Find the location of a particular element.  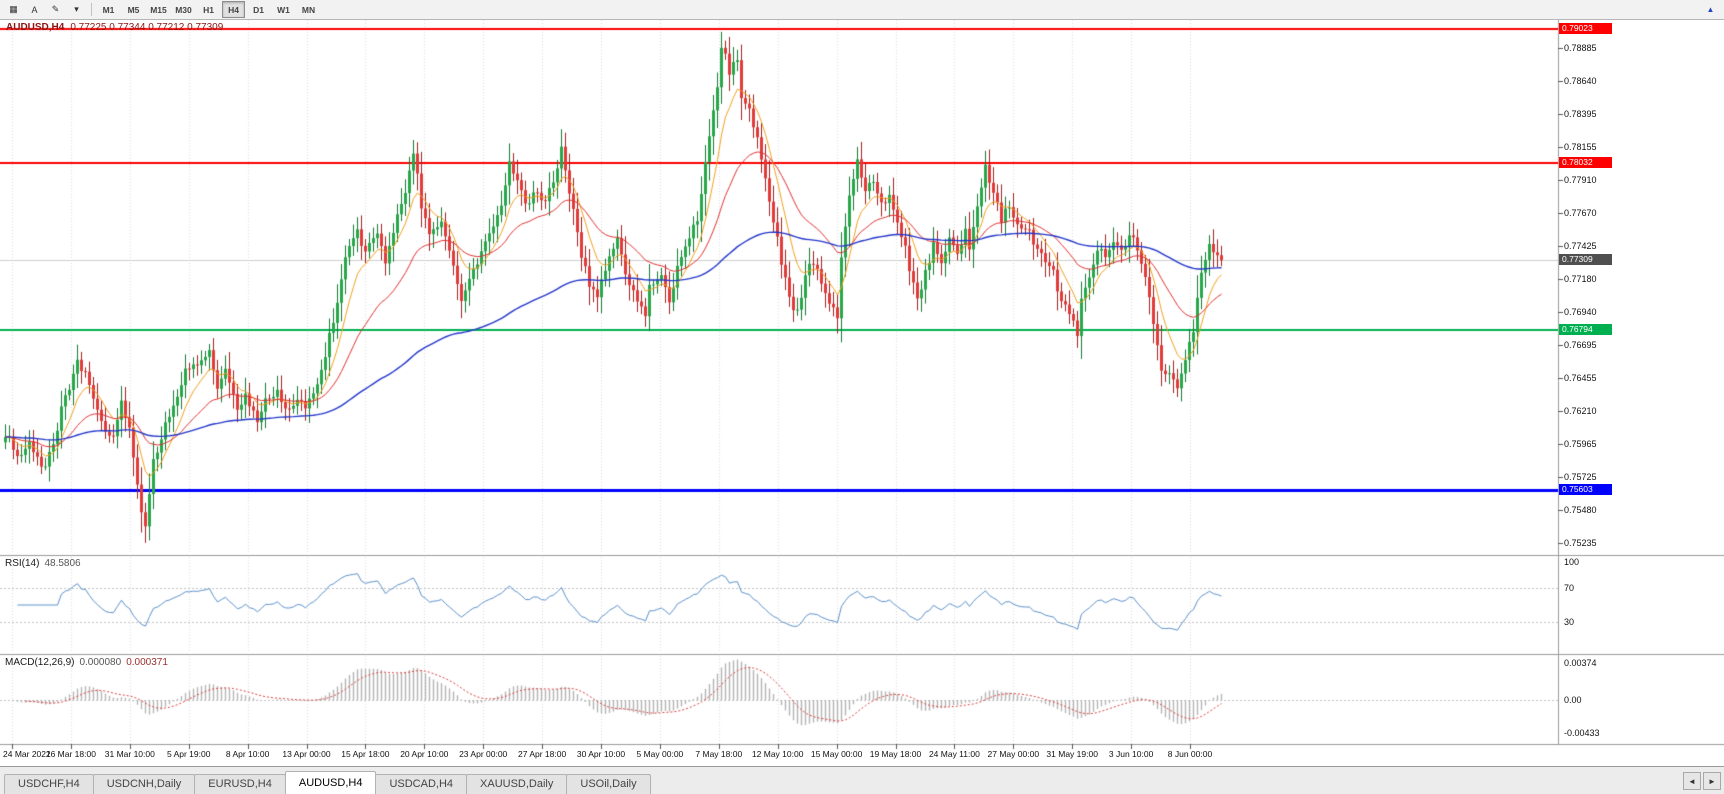

price-tick-label: 0.77425 is located at coordinates (1580, 246).